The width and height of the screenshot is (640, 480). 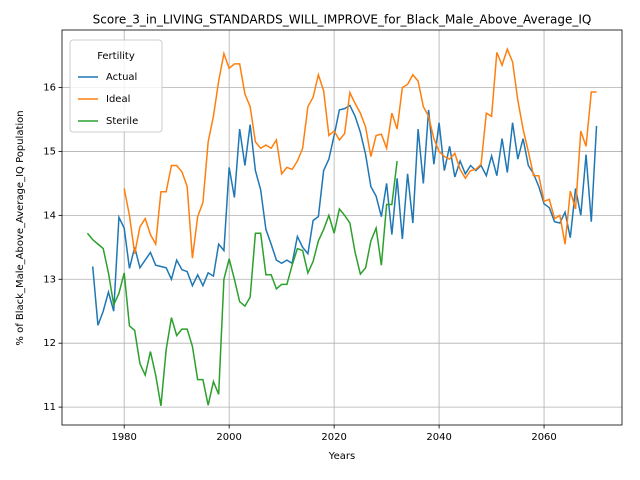 I want to click on x-tick-label: 2040, so click(x=438, y=437).